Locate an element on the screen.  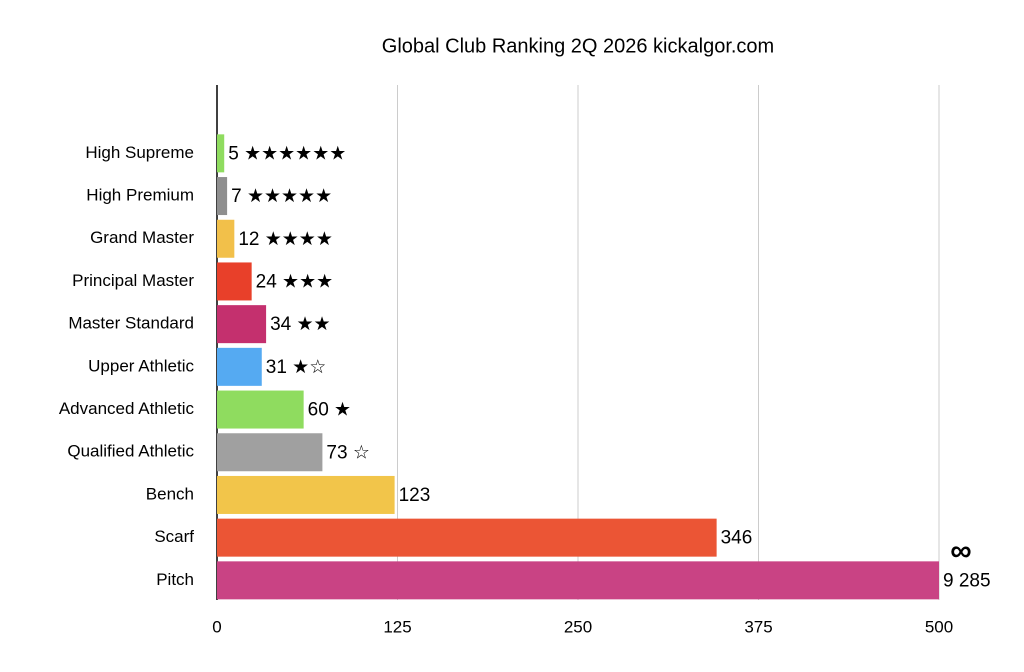
y-tick-label: Principal Master is located at coordinates (133, 280).